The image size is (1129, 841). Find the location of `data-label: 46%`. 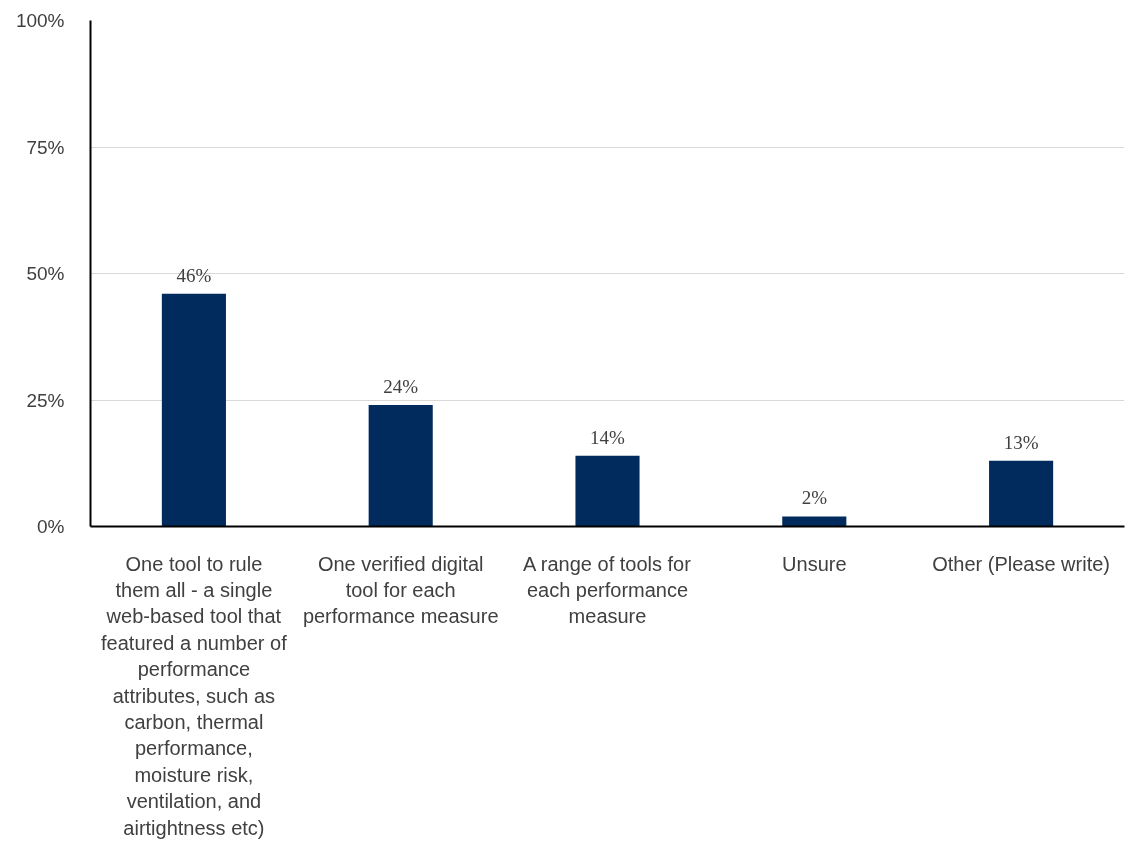

data-label: 46% is located at coordinates (194, 275).